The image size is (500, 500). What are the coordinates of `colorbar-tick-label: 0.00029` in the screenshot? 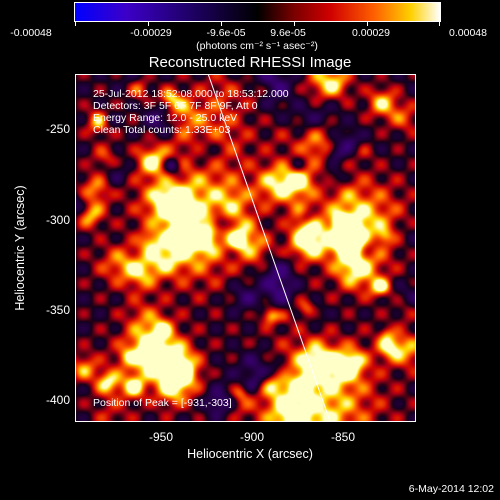 It's located at (371, 33).